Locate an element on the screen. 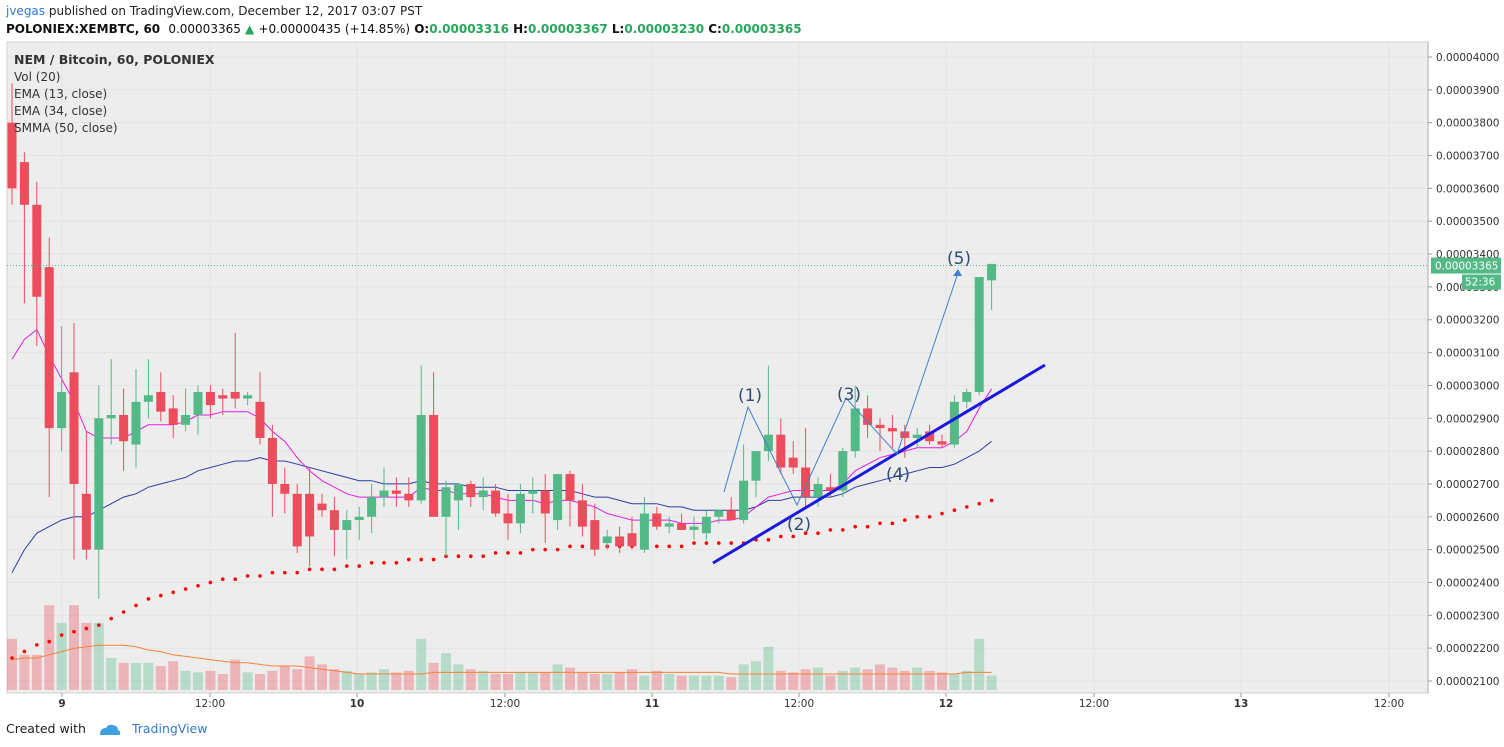 Image resolution: width=1504 pixels, height=747 pixels. y-tick-label: 0.00002200 is located at coordinates (1467, 649).